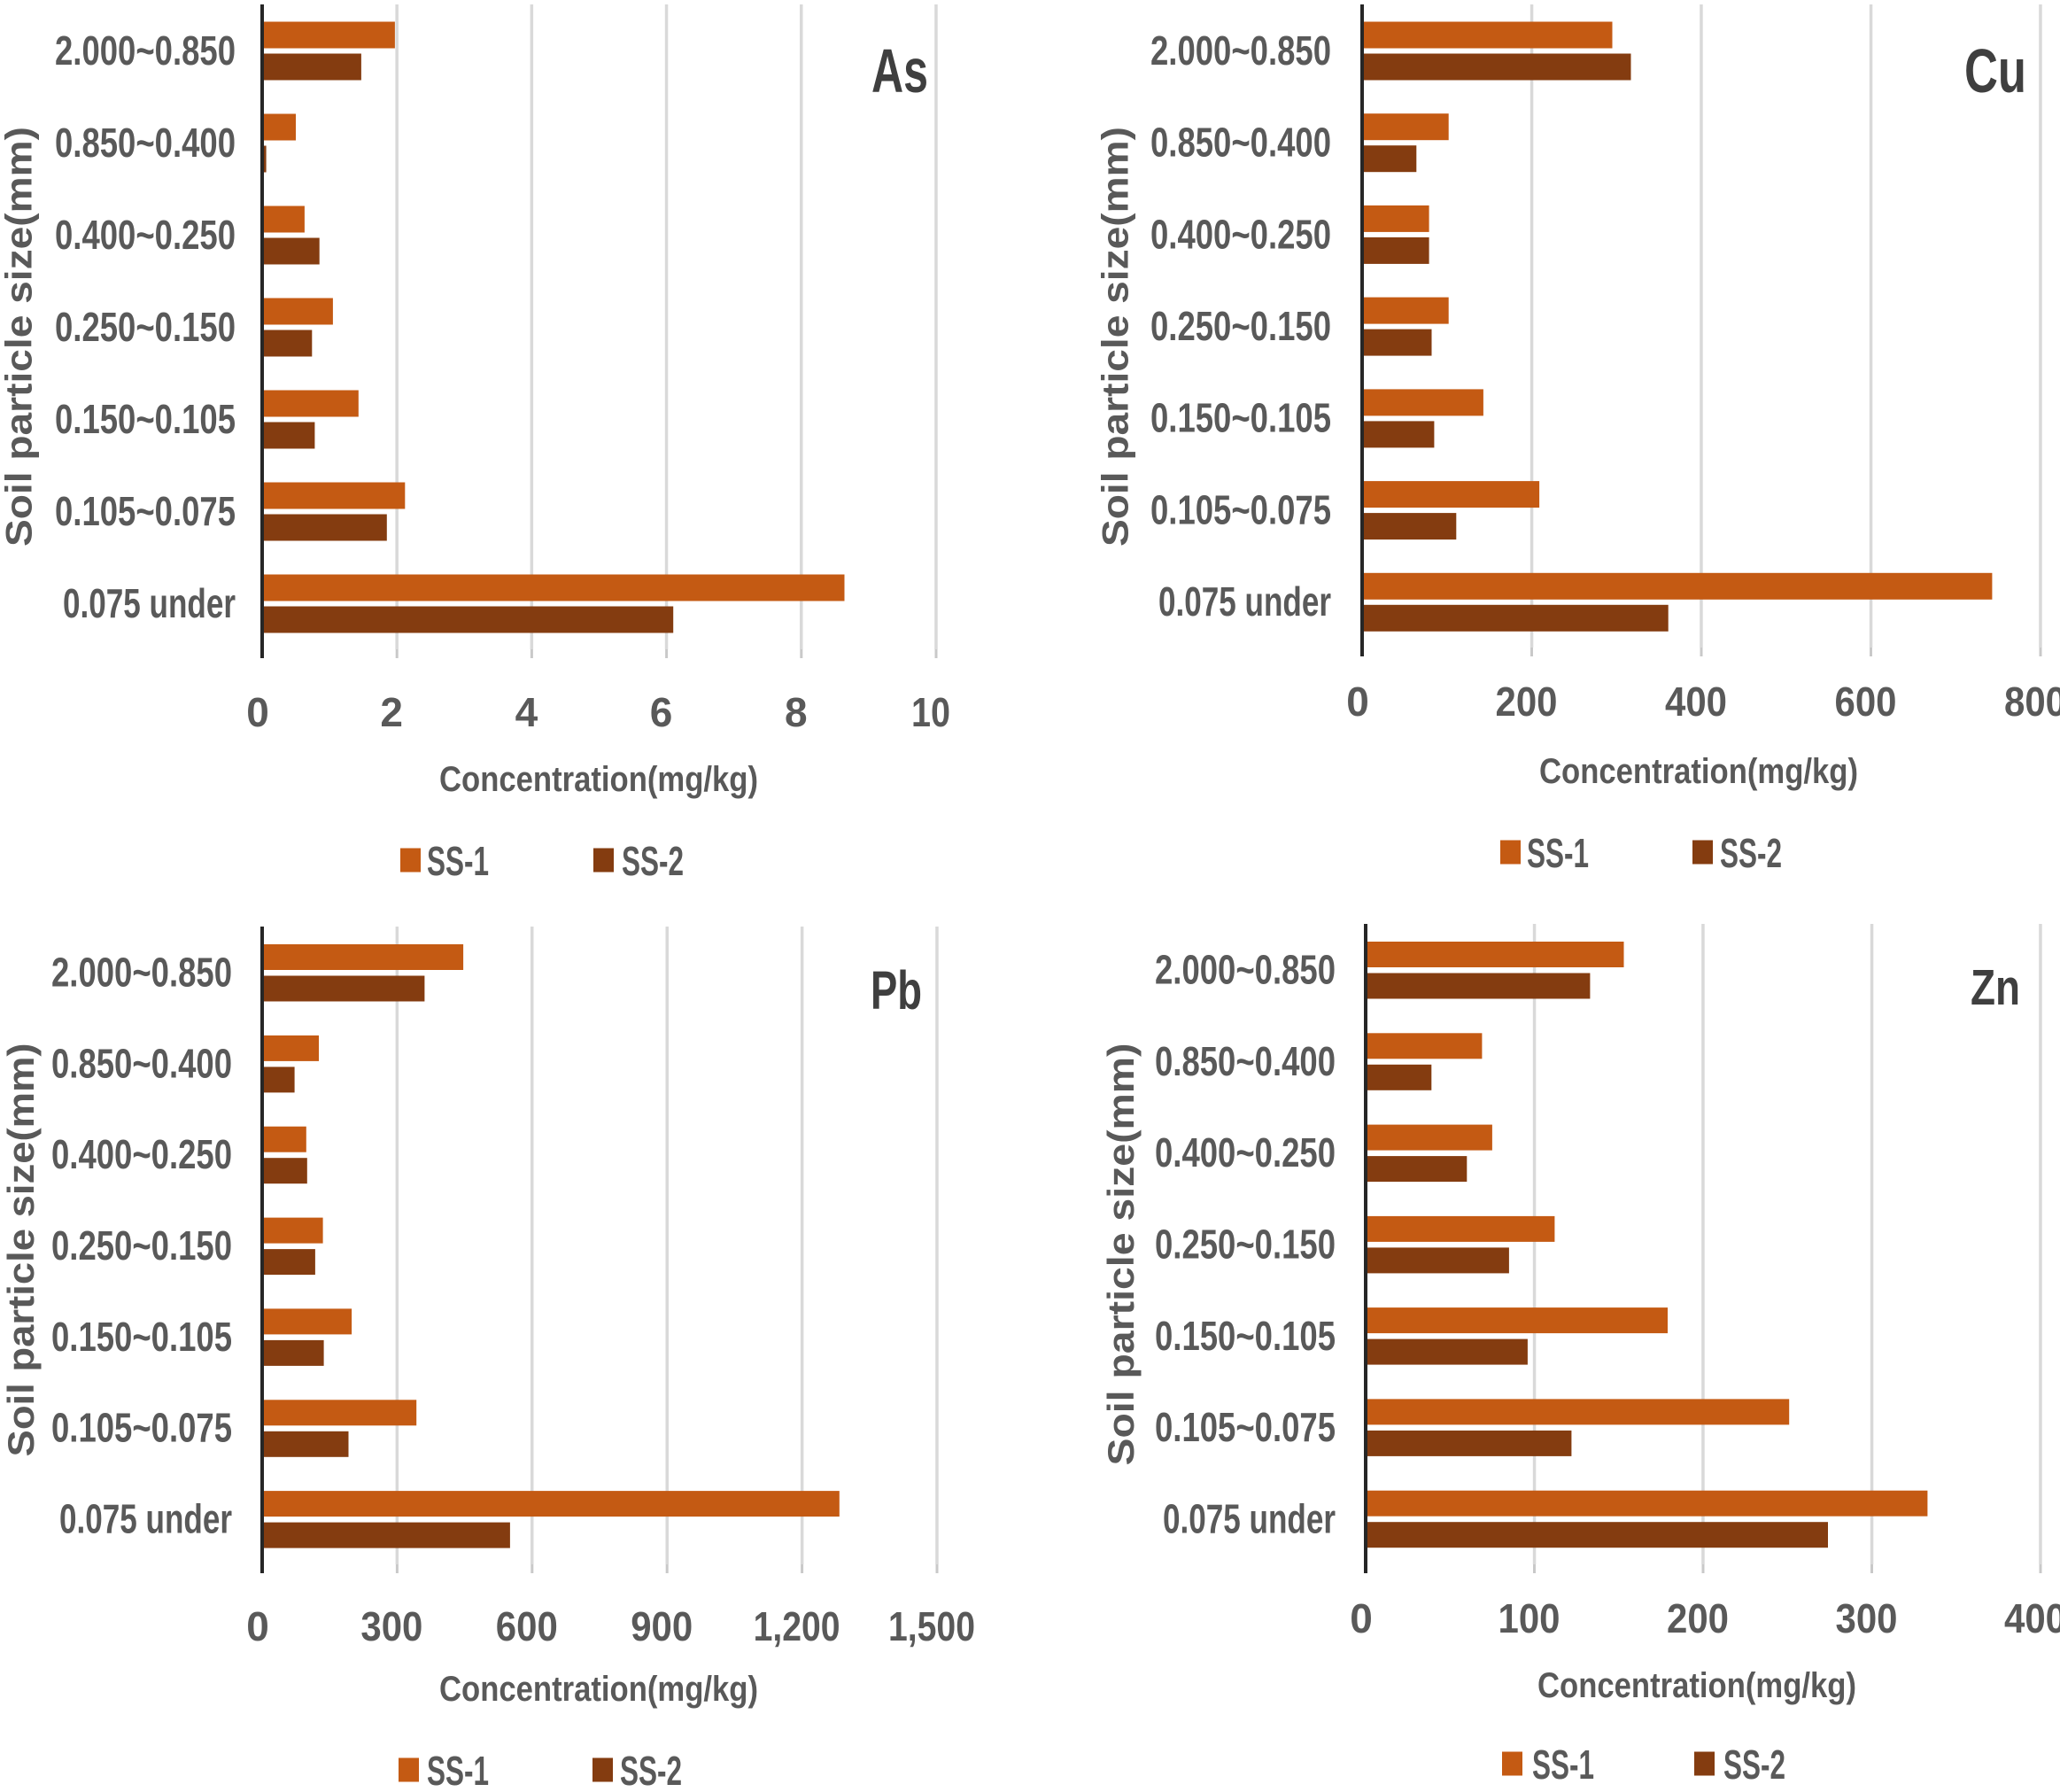 Image resolution: width=2060 pixels, height=1792 pixels. I want to click on svg-text: 1,200, so click(797, 1626).